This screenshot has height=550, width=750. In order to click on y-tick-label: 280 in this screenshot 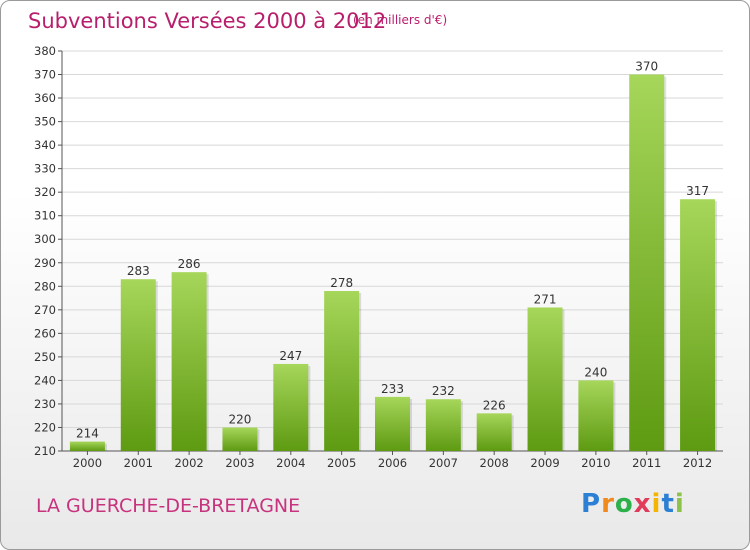, I will do `click(45, 286)`.